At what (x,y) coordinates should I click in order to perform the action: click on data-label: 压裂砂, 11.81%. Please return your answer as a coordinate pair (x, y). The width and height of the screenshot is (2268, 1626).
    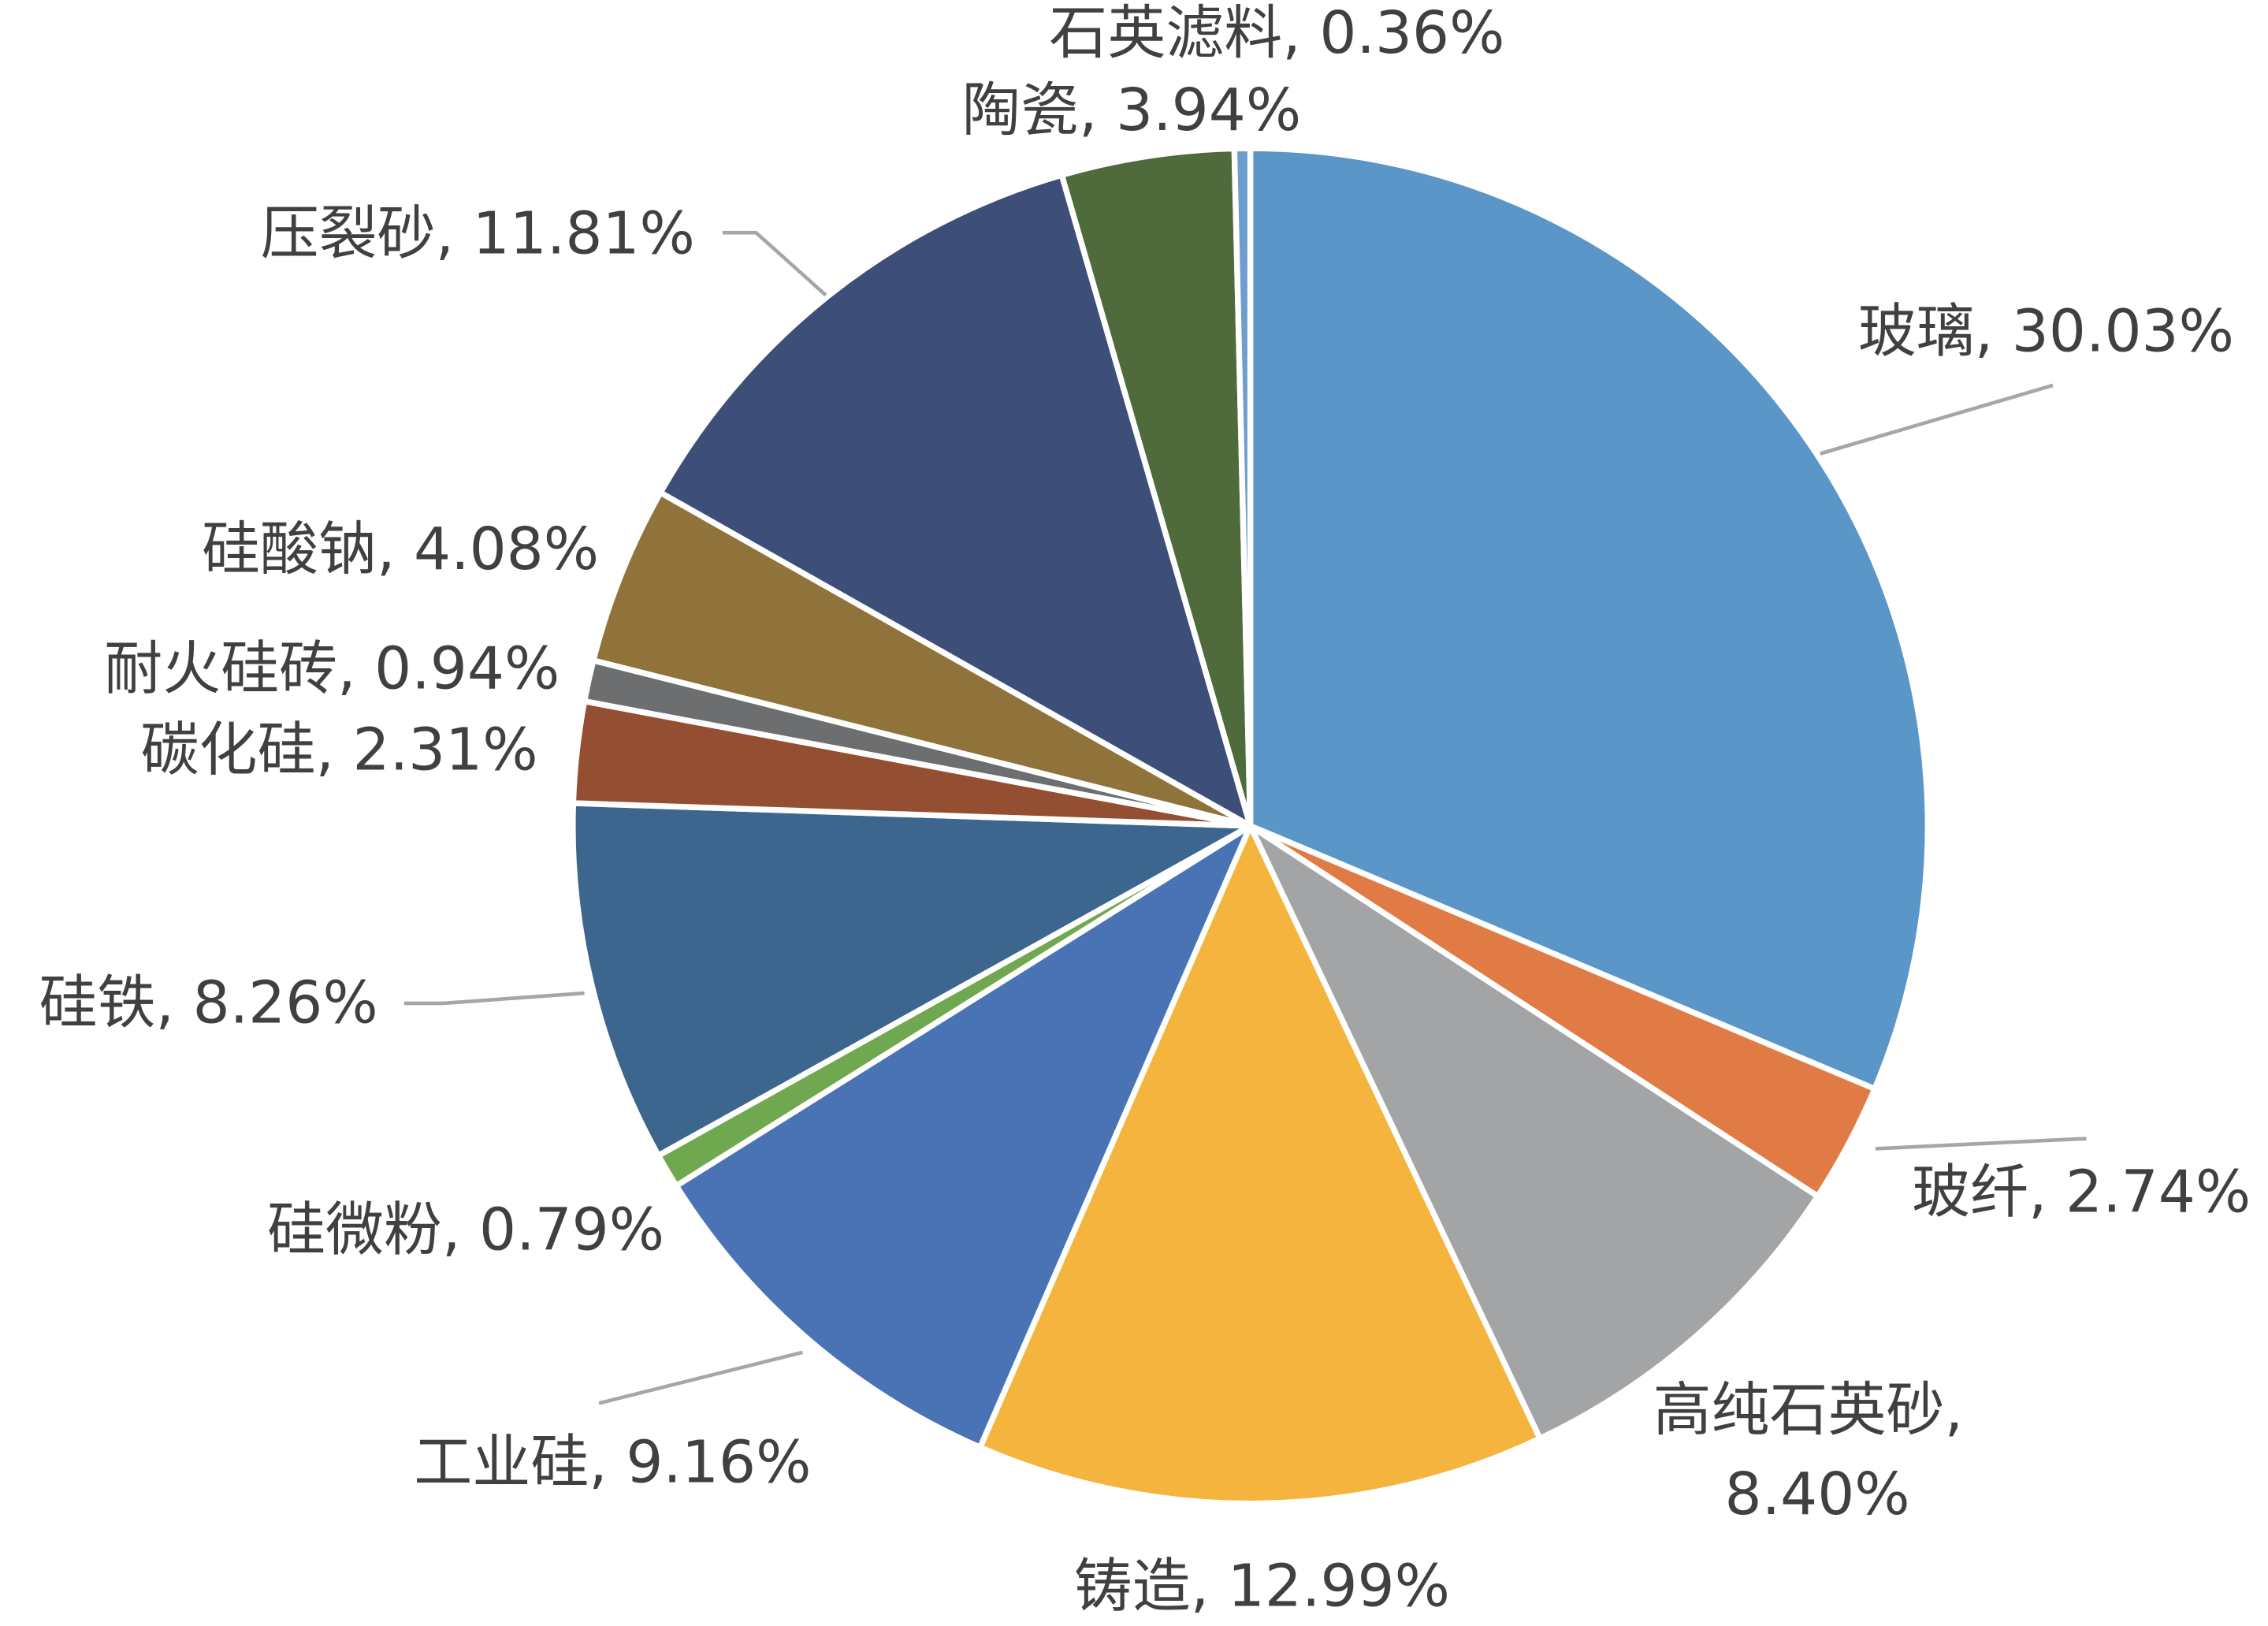
    Looking at the image, I should click on (478, 233).